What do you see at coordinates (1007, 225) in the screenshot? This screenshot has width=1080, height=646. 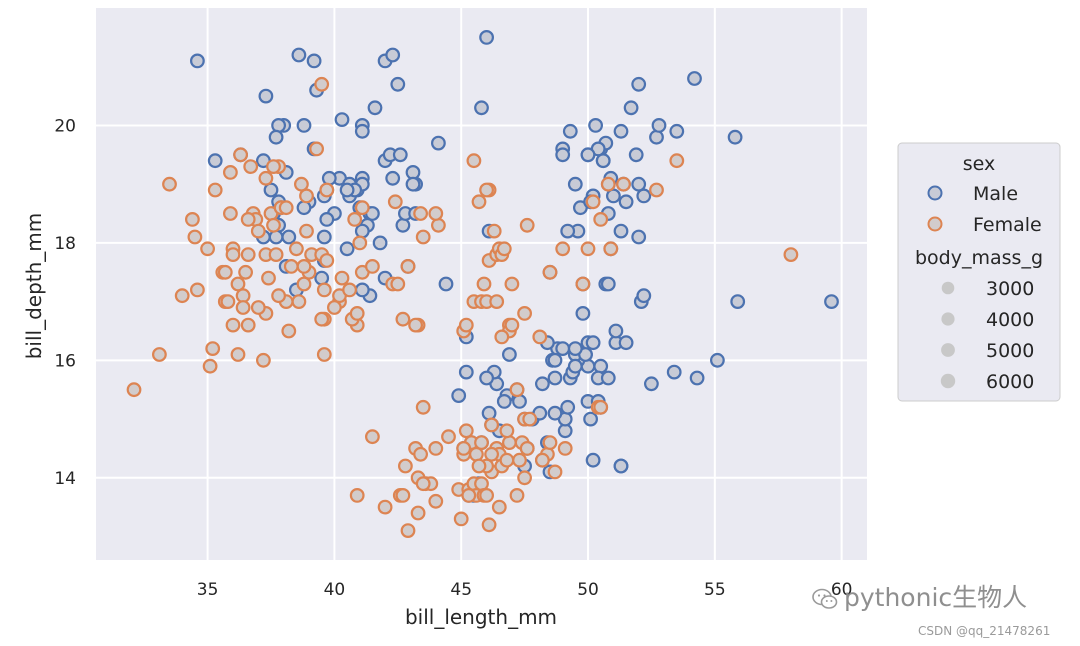 I see `legend-label-female: Female` at bounding box center [1007, 225].